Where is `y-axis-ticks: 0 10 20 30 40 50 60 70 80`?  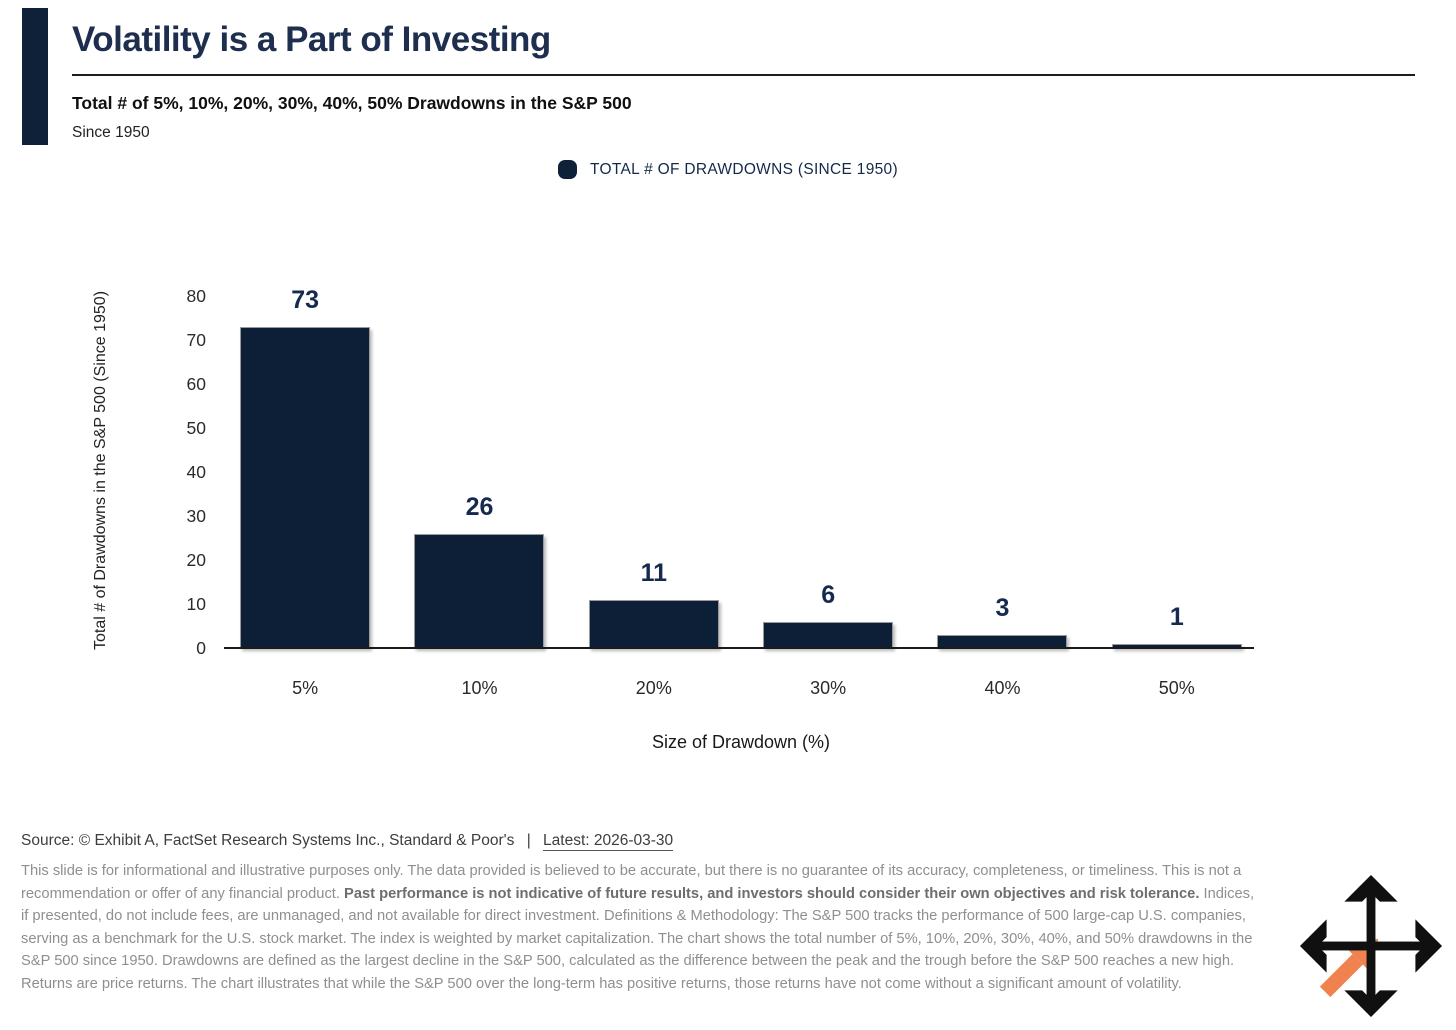 y-axis-ticks: 0 10 20 30 40 50 60 70 80 is located at coordinates (177, 472).